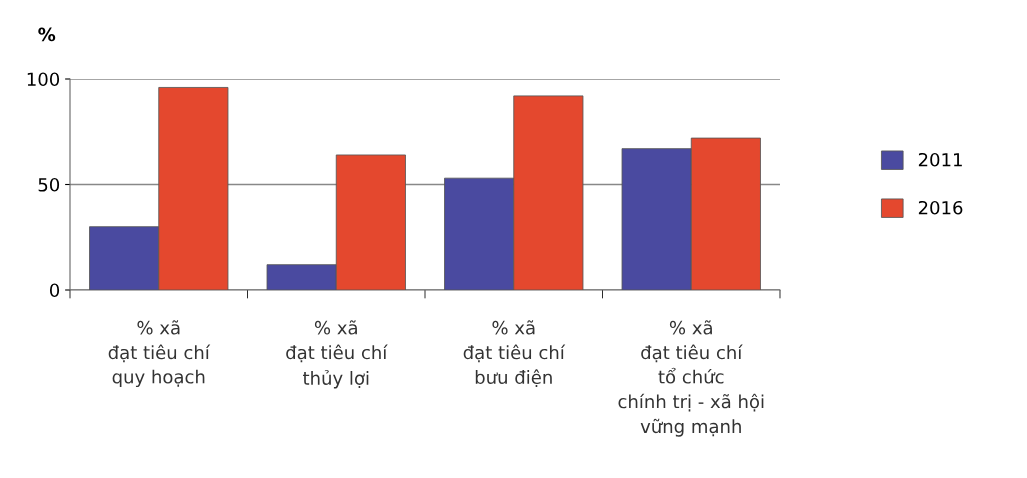  Describe the element at coordinates (43, 79) in the screenshot. I see `y-tick-label: 100` at that location.